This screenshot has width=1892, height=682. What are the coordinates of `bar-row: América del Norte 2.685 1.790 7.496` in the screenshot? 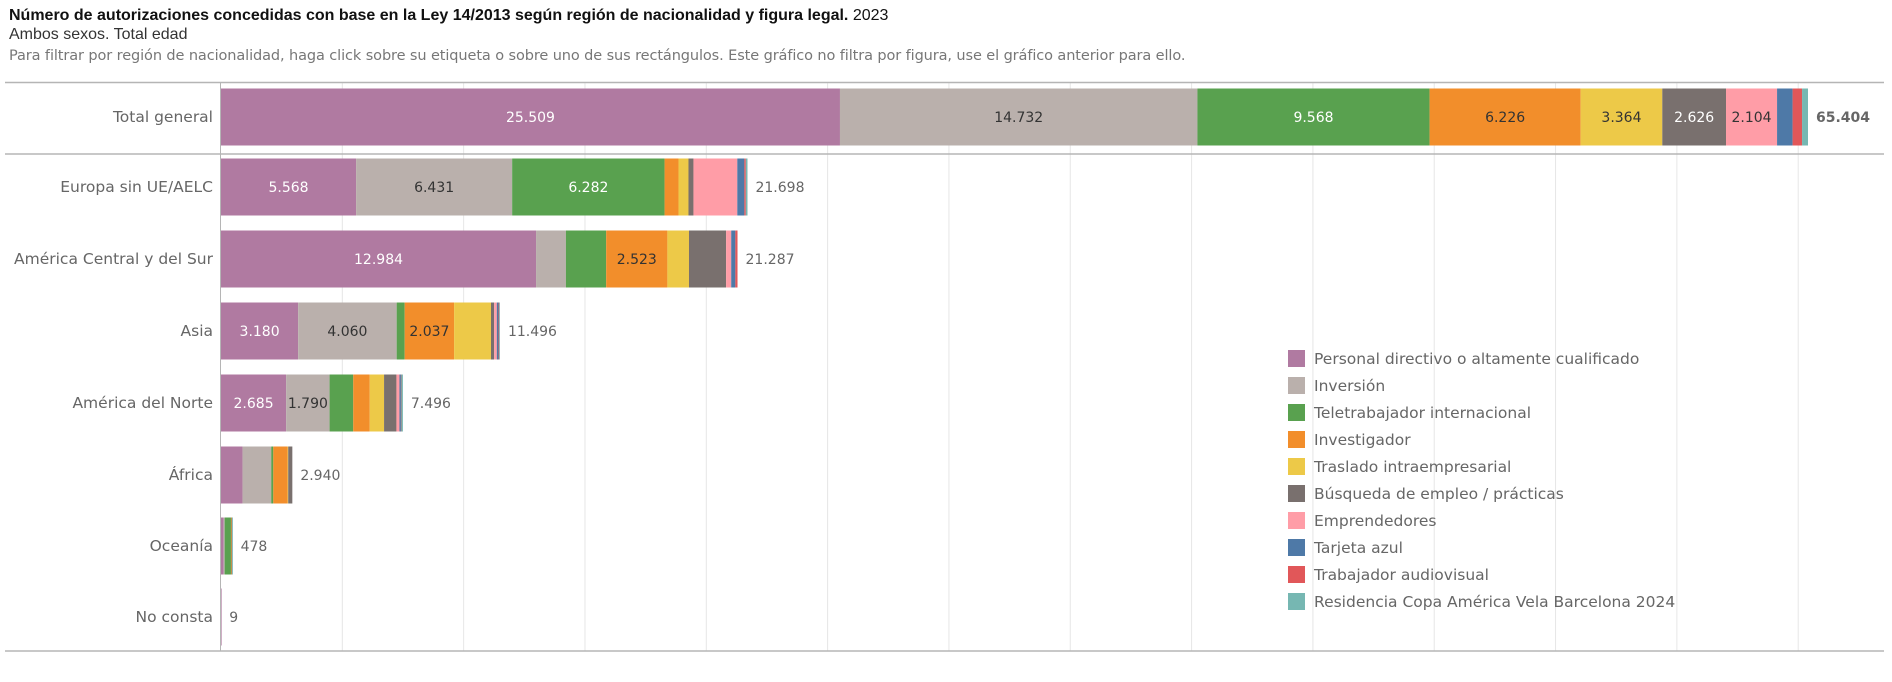 It's located at (261, 403).